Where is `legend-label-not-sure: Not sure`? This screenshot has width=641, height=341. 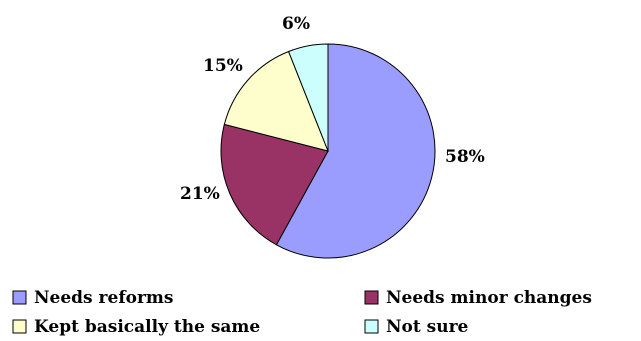
legend-label-not-sure: Not sure is located at coordinates (427, 327).